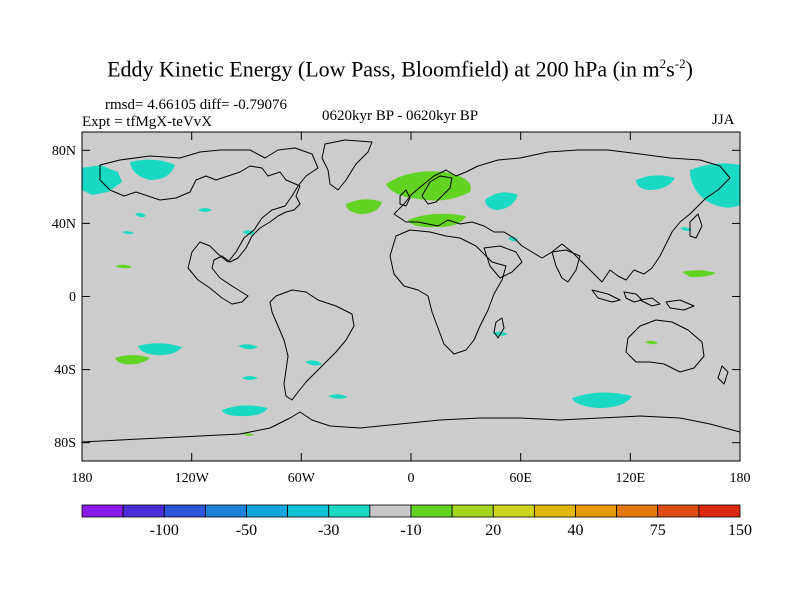  I want to click on coast-north-america, so click(209, 226).